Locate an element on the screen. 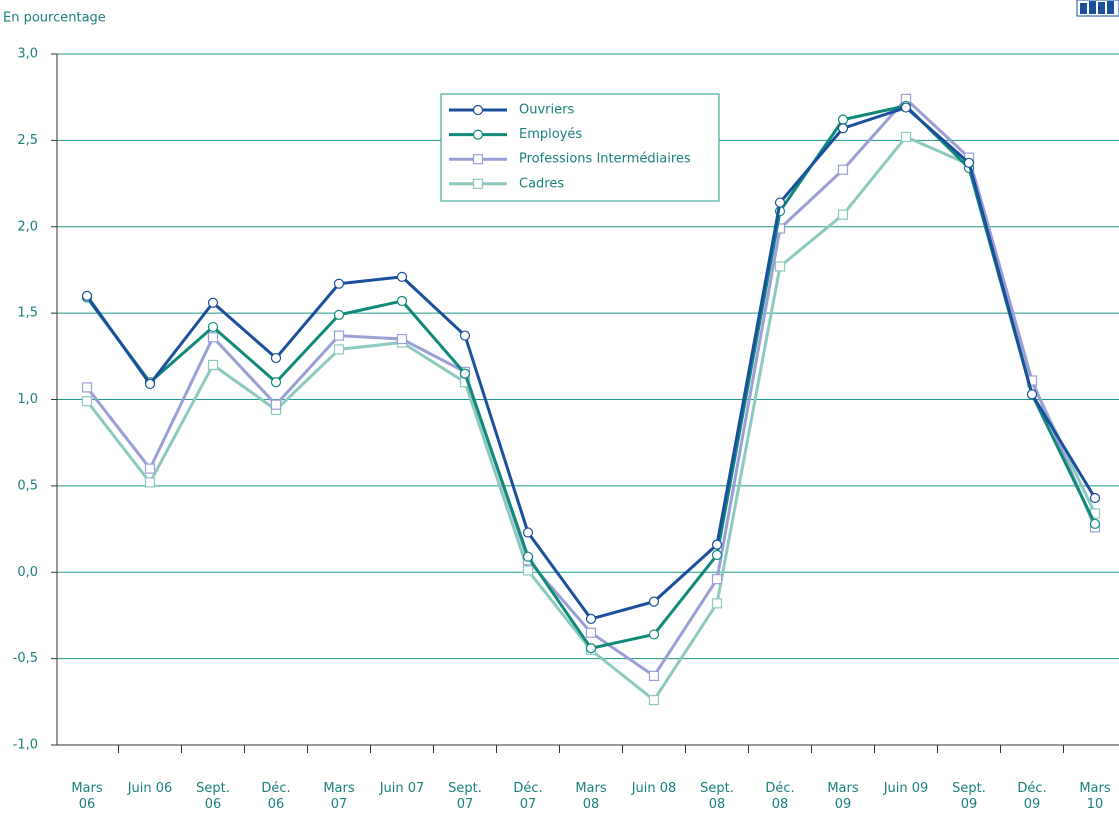 This screenshot has width=1119, height=816. x-tick-label: Sept. 06 is located at coordinates (213, 796).